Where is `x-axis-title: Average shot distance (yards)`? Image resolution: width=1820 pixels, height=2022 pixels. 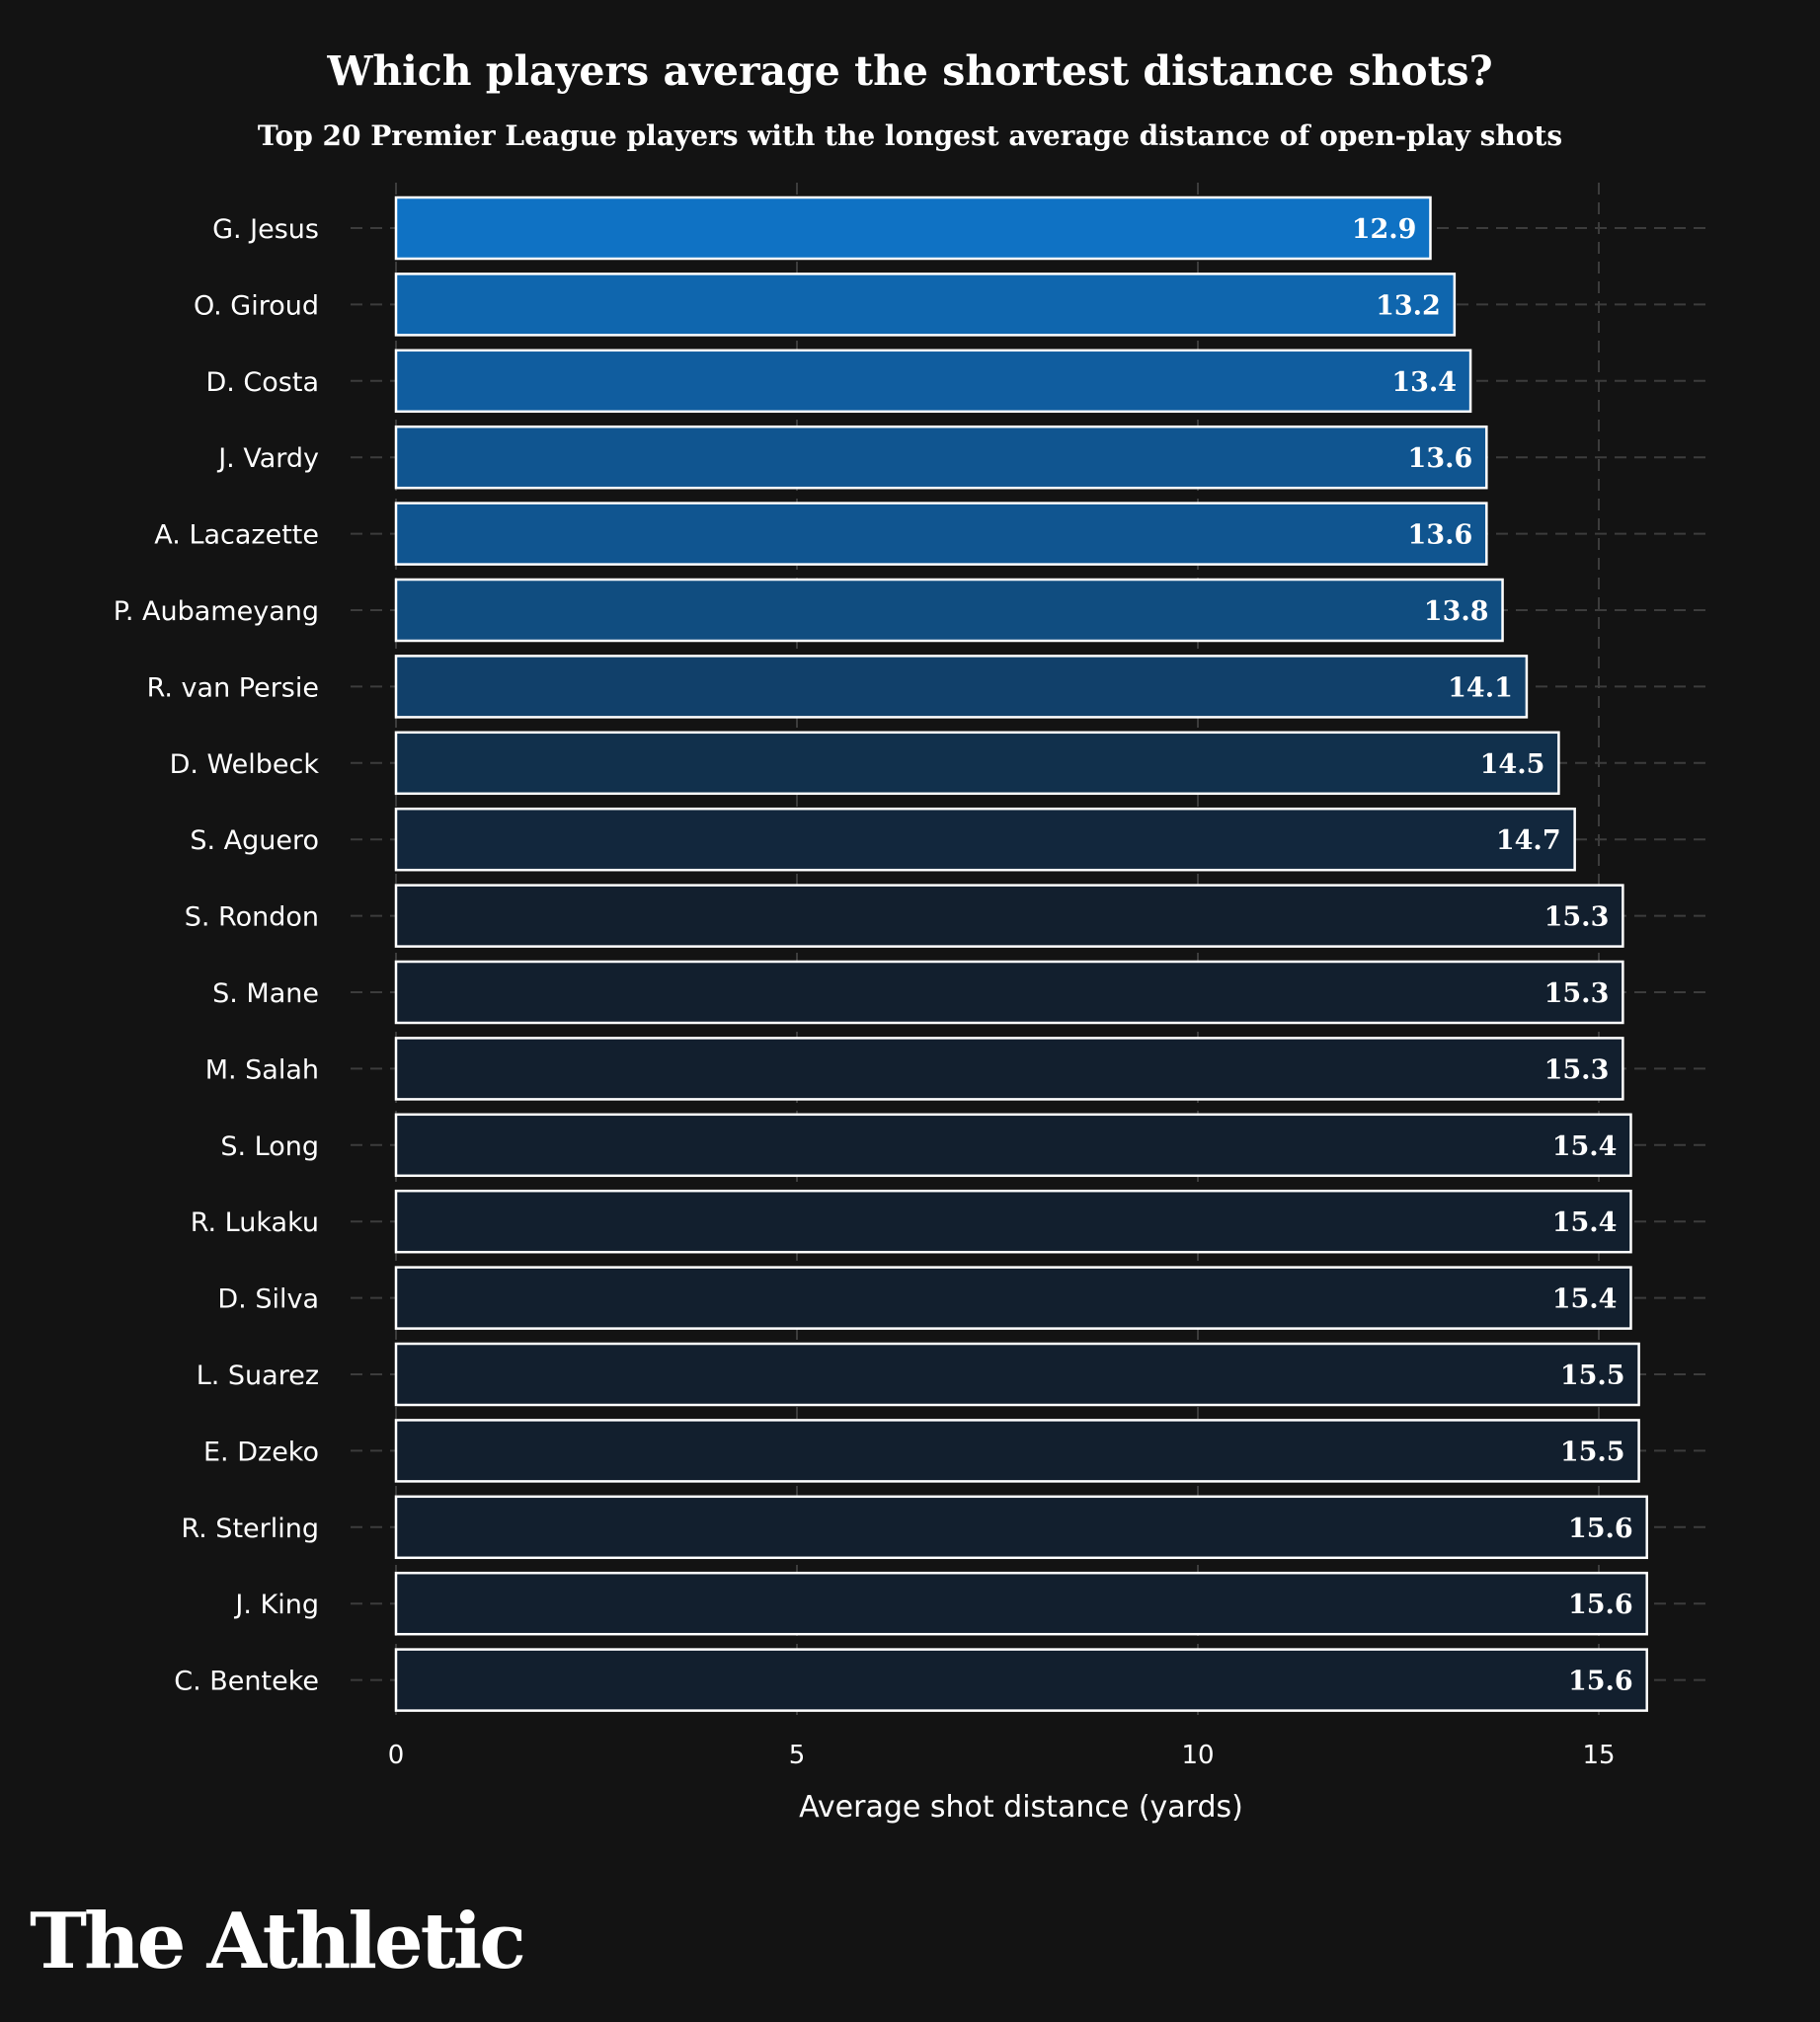 x-axis-title: Average shot distance (yards) is located at coordinates (1021, 1807).